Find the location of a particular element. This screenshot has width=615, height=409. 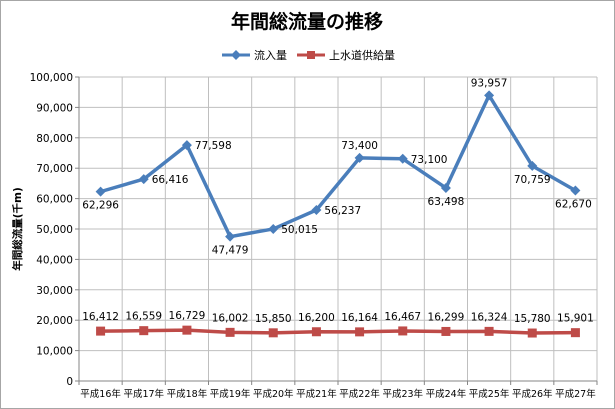

data-label-inflow: 63,498 is located at coordinates (446, 202).